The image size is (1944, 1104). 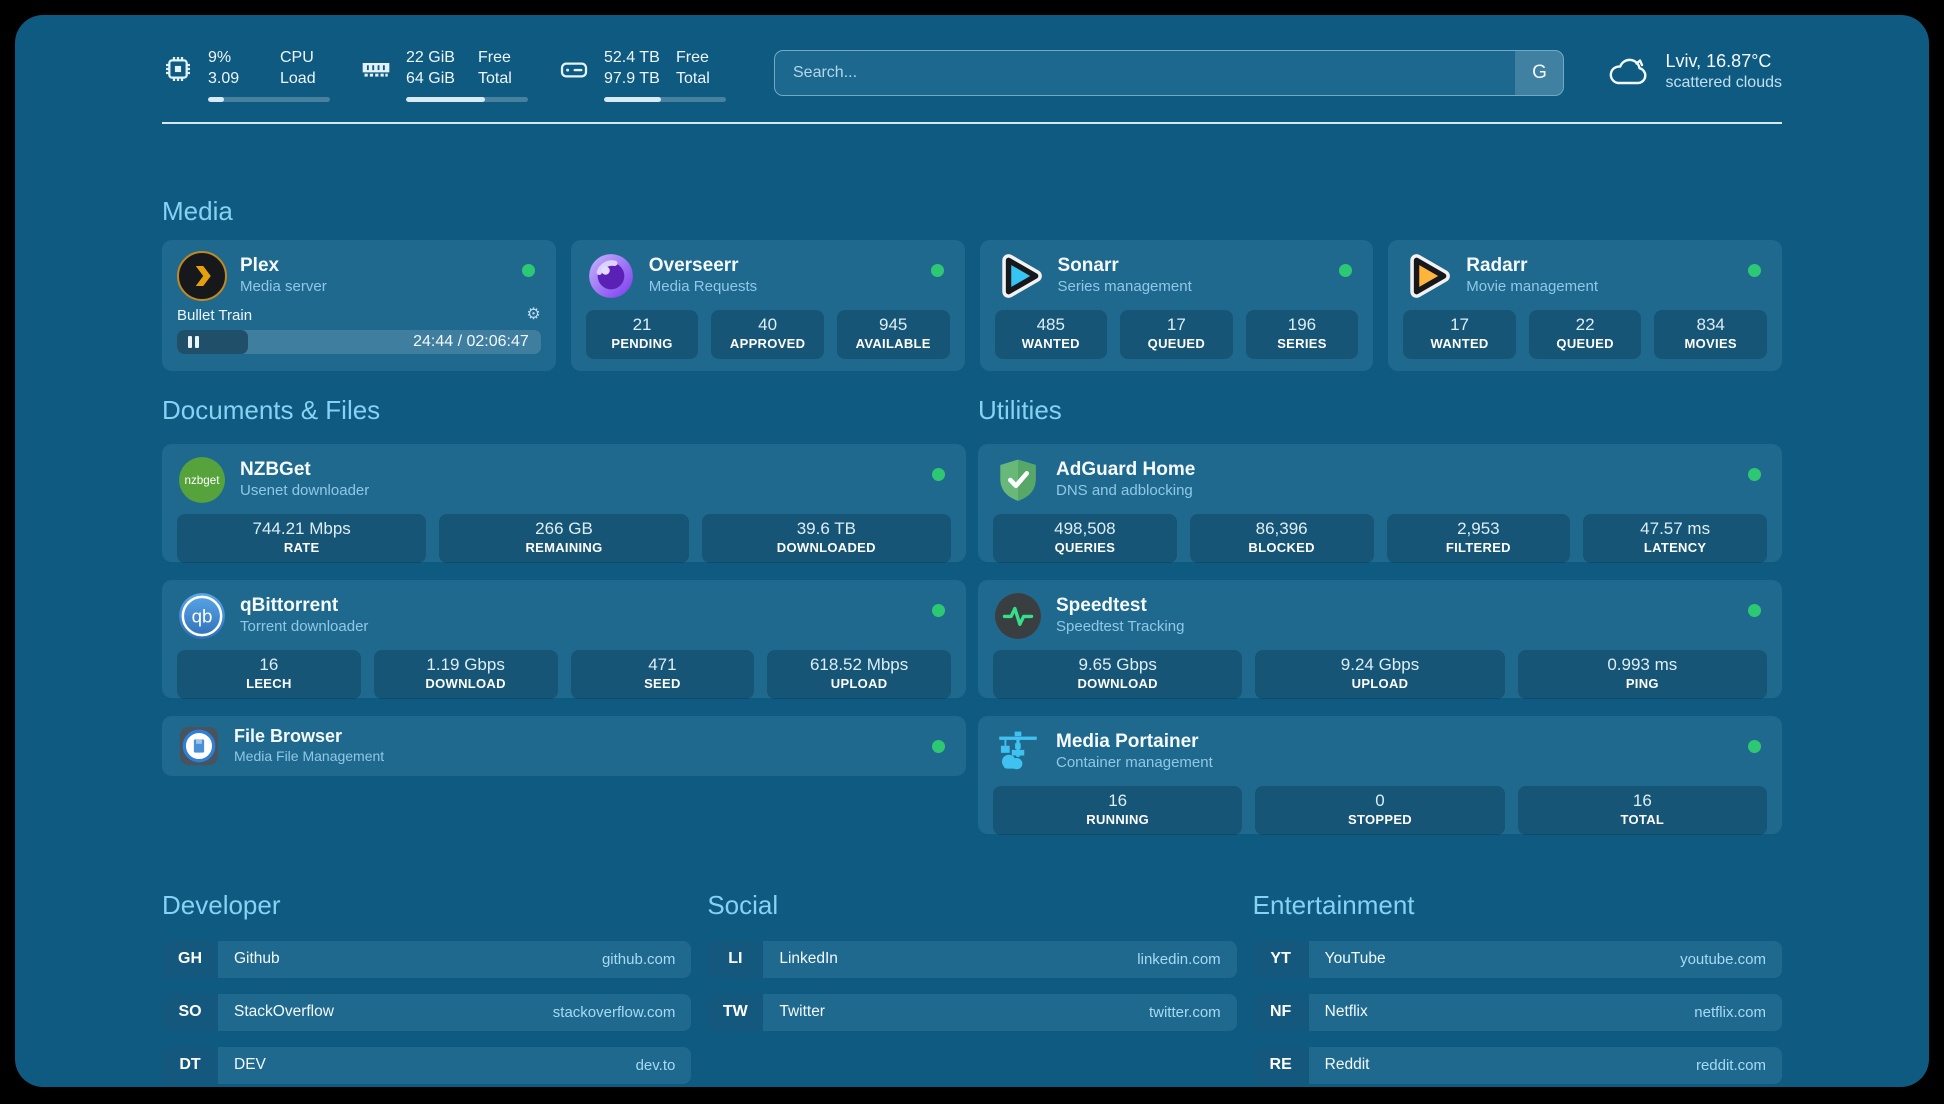 What do you see at coordinates (564, 745) in the screenshot?
I see `filebrowser-card: File Browser Media File Management` at bounding box center [564, 745].